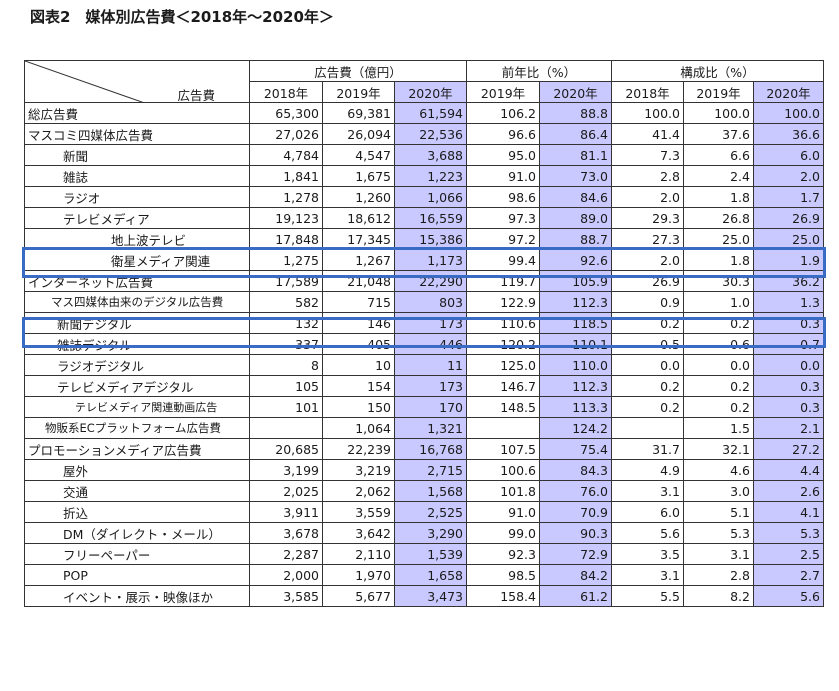  I want to click on table-cell: 1,568, so click(430, 491).